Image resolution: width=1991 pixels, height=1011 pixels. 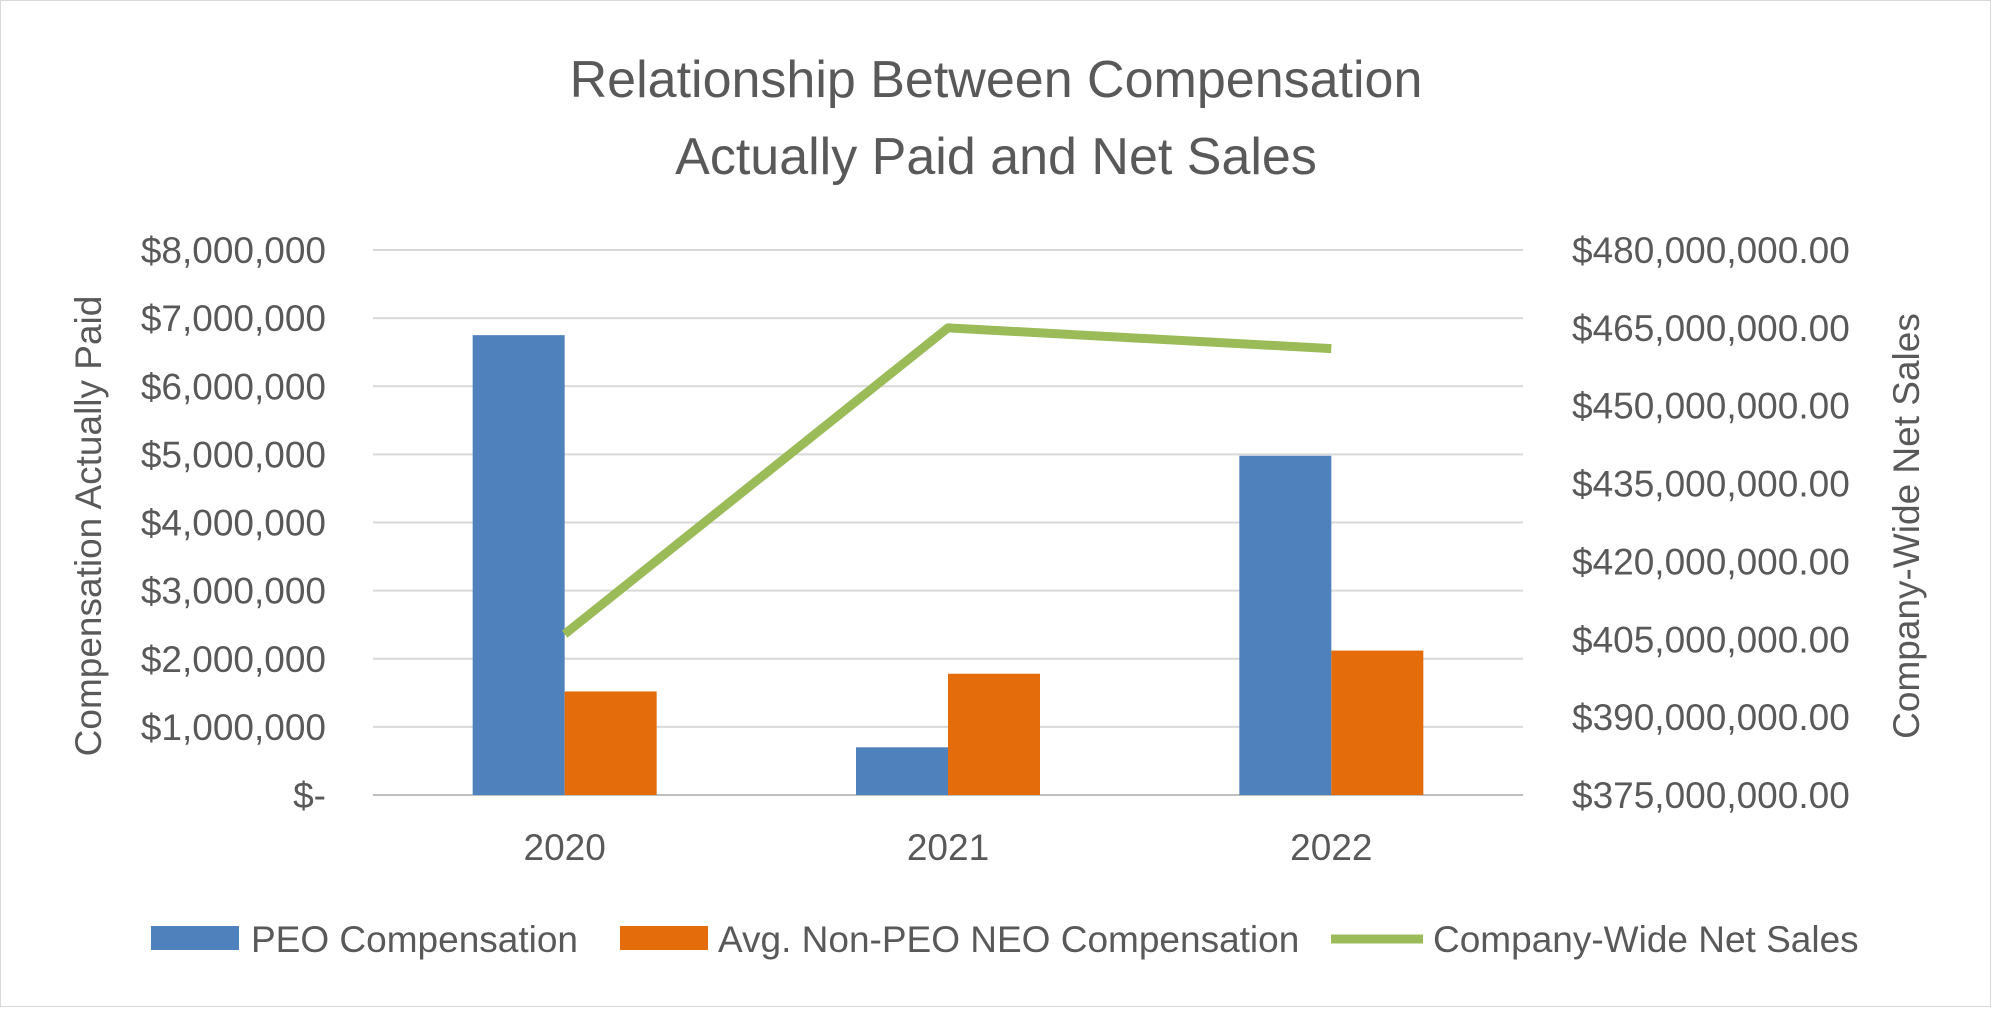 I want to click on y-tick-label: $5,000,000, so click(x=233, y=454).